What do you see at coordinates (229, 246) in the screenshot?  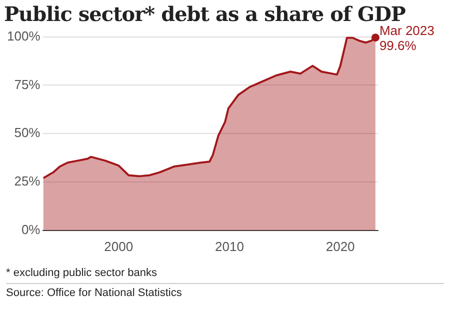 I see `x-tick-label: 2010` at bounding box center [229, 246].